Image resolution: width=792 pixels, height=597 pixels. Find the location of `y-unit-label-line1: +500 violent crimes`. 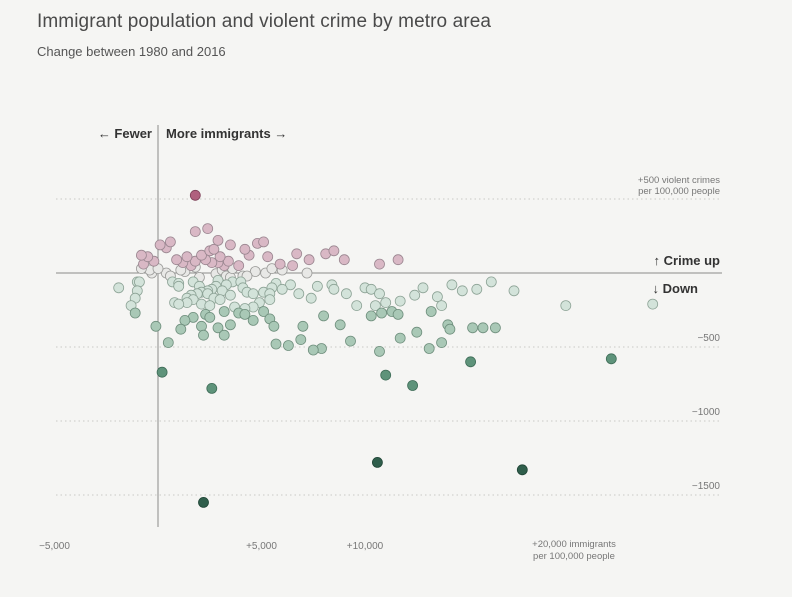

y-unit-label-line1: +500 violent crimes is located at coordinates (679, 180).